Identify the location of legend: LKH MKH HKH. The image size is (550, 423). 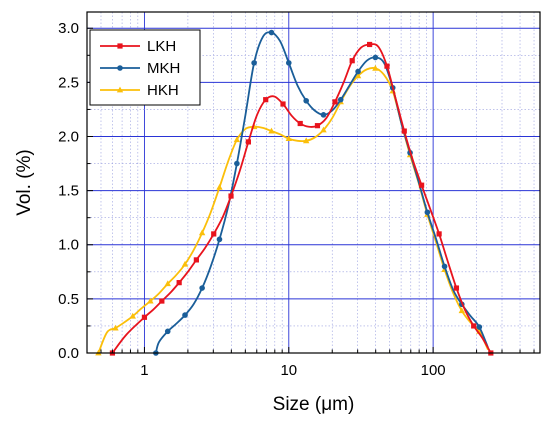
(145, 67).